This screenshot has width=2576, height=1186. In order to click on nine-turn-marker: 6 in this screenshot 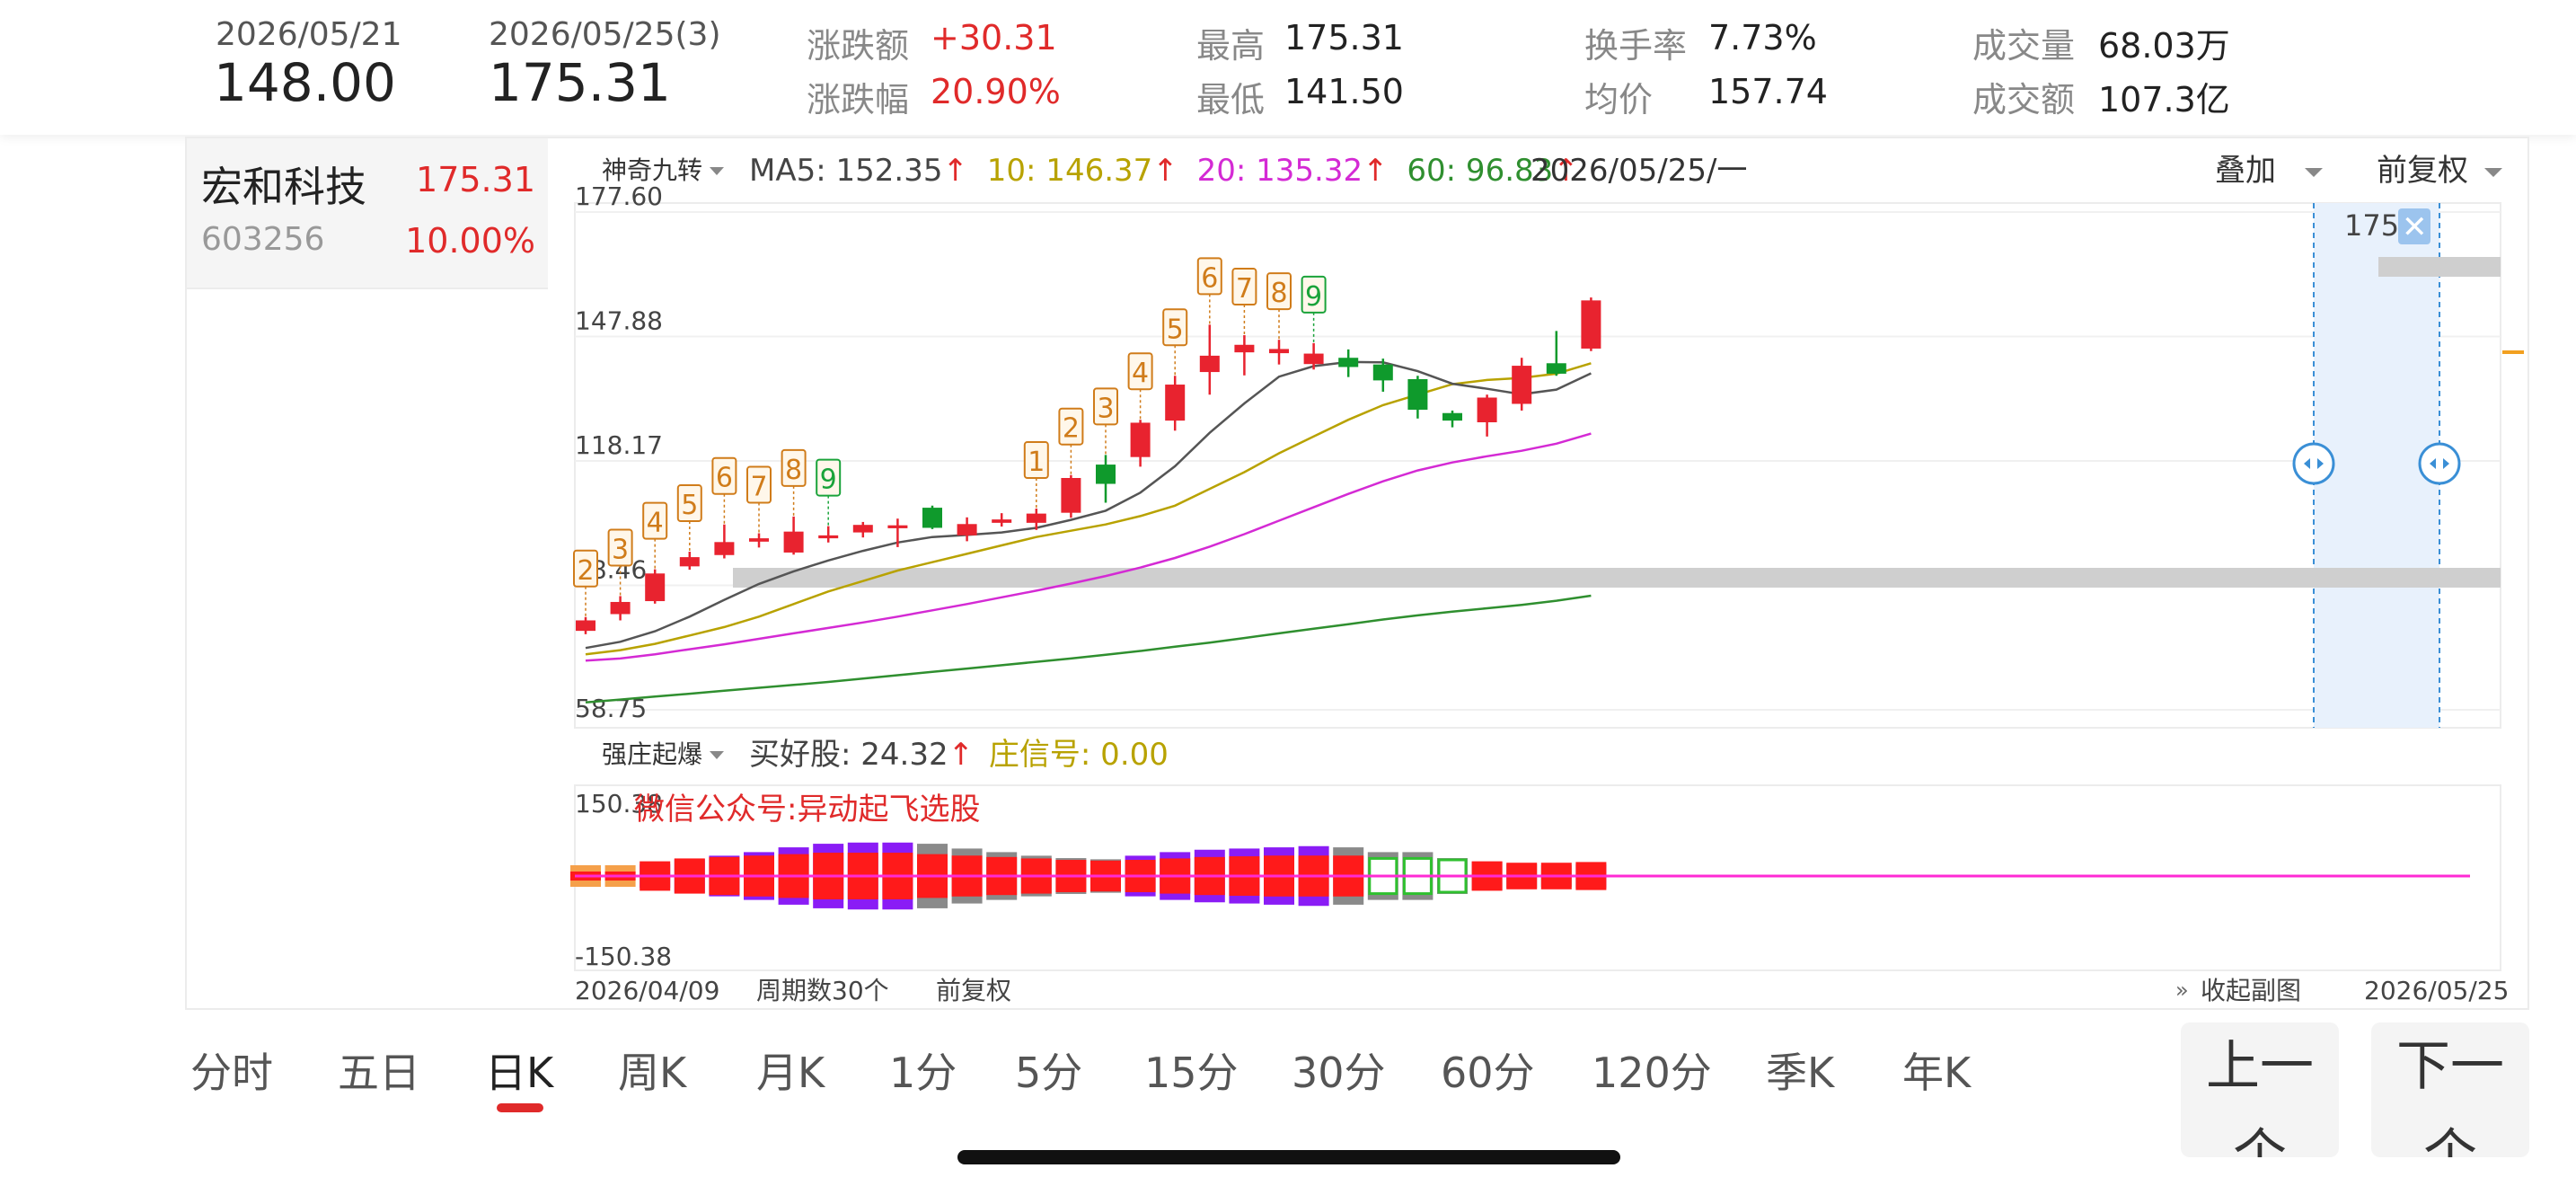, I will do `click(724, 490)`.